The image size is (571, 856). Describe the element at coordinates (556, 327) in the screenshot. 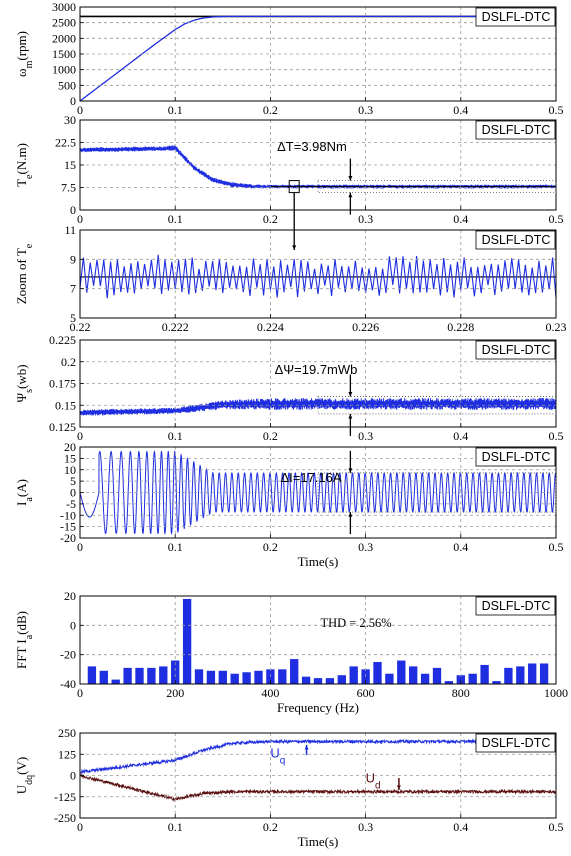

I see `x-tick-label: 0.23` at that location.